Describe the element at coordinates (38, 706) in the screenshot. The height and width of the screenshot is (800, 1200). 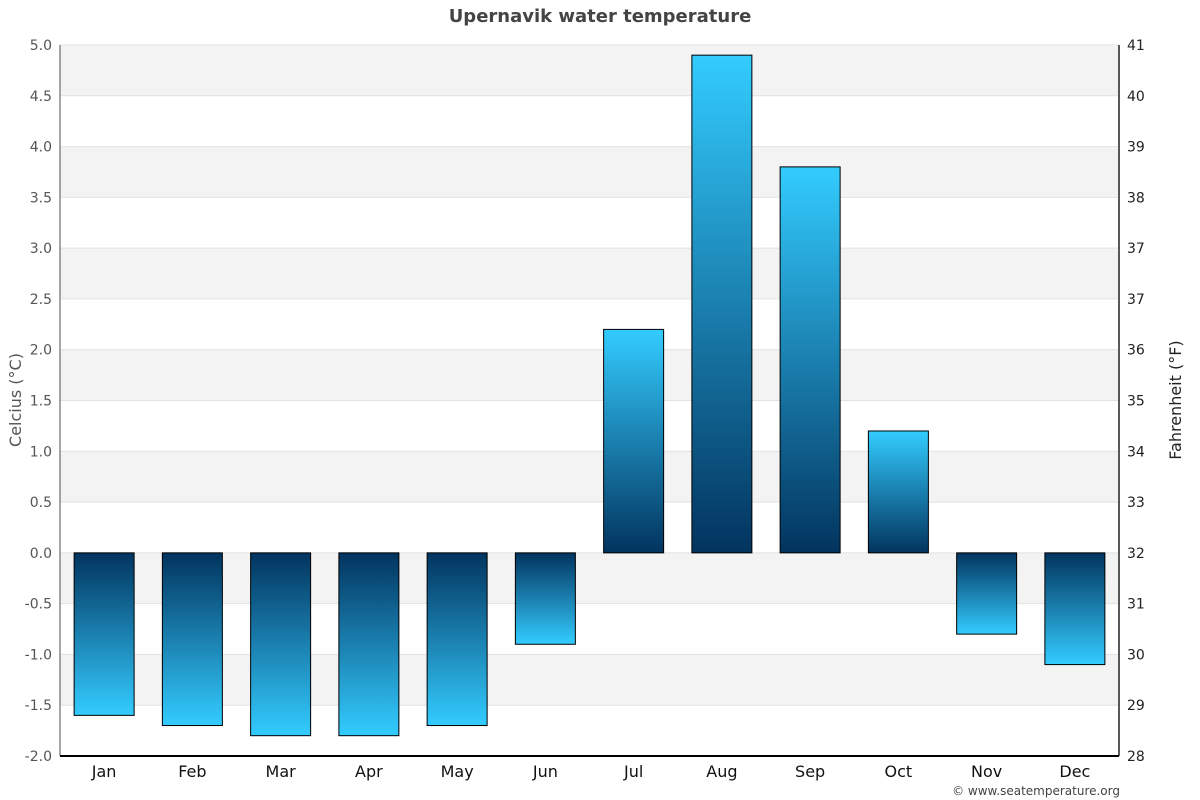
I see `y-tick-label: -1.5` at that location.